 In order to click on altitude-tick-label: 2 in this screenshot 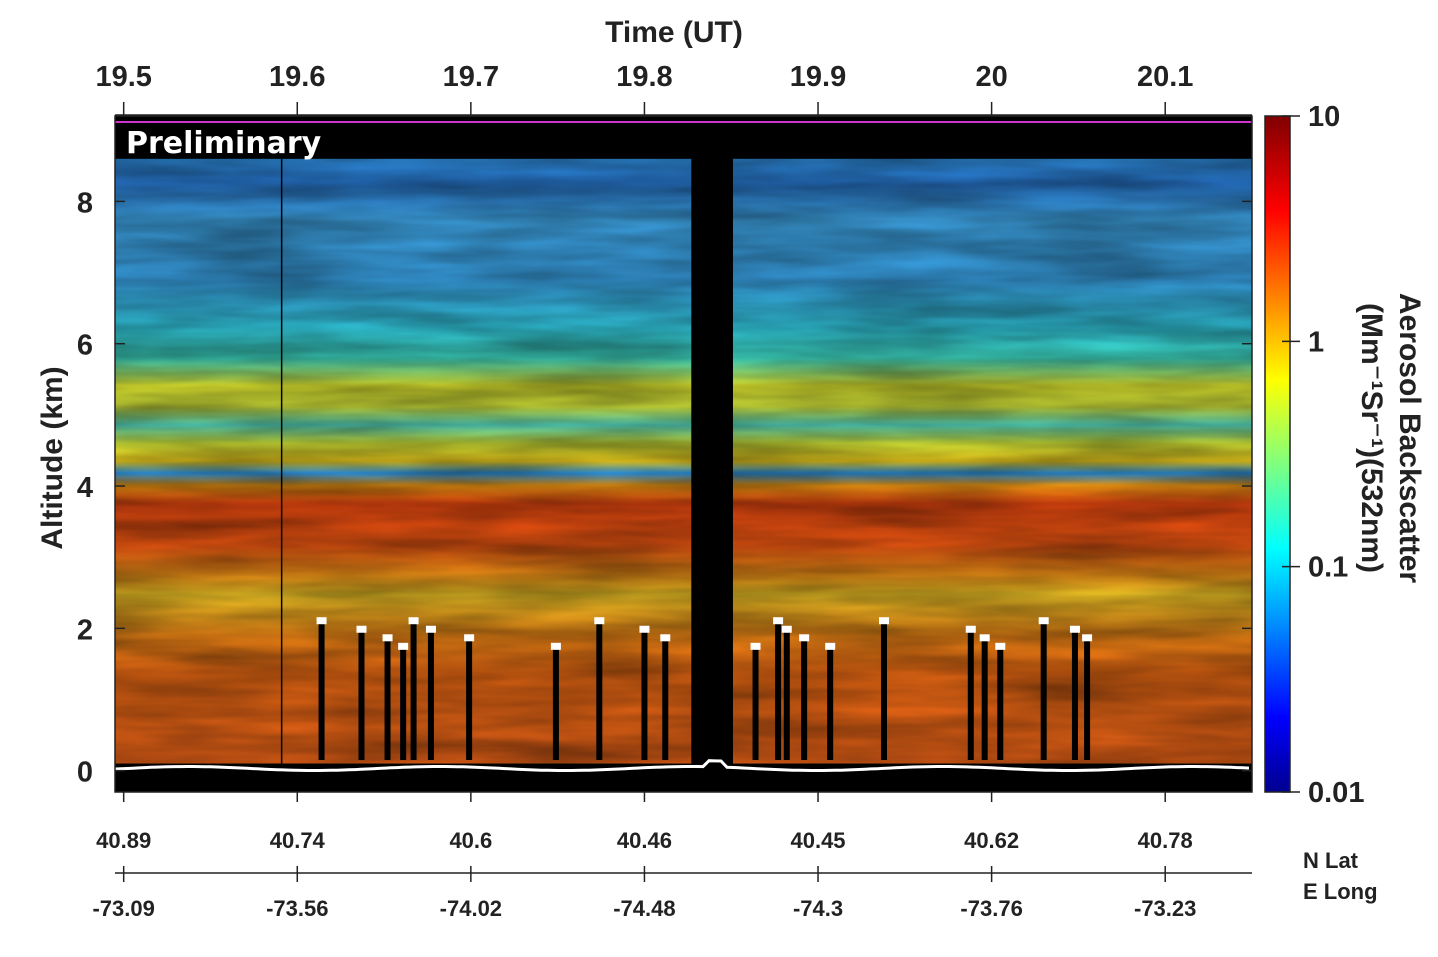, I will do `click(85, 630)`.